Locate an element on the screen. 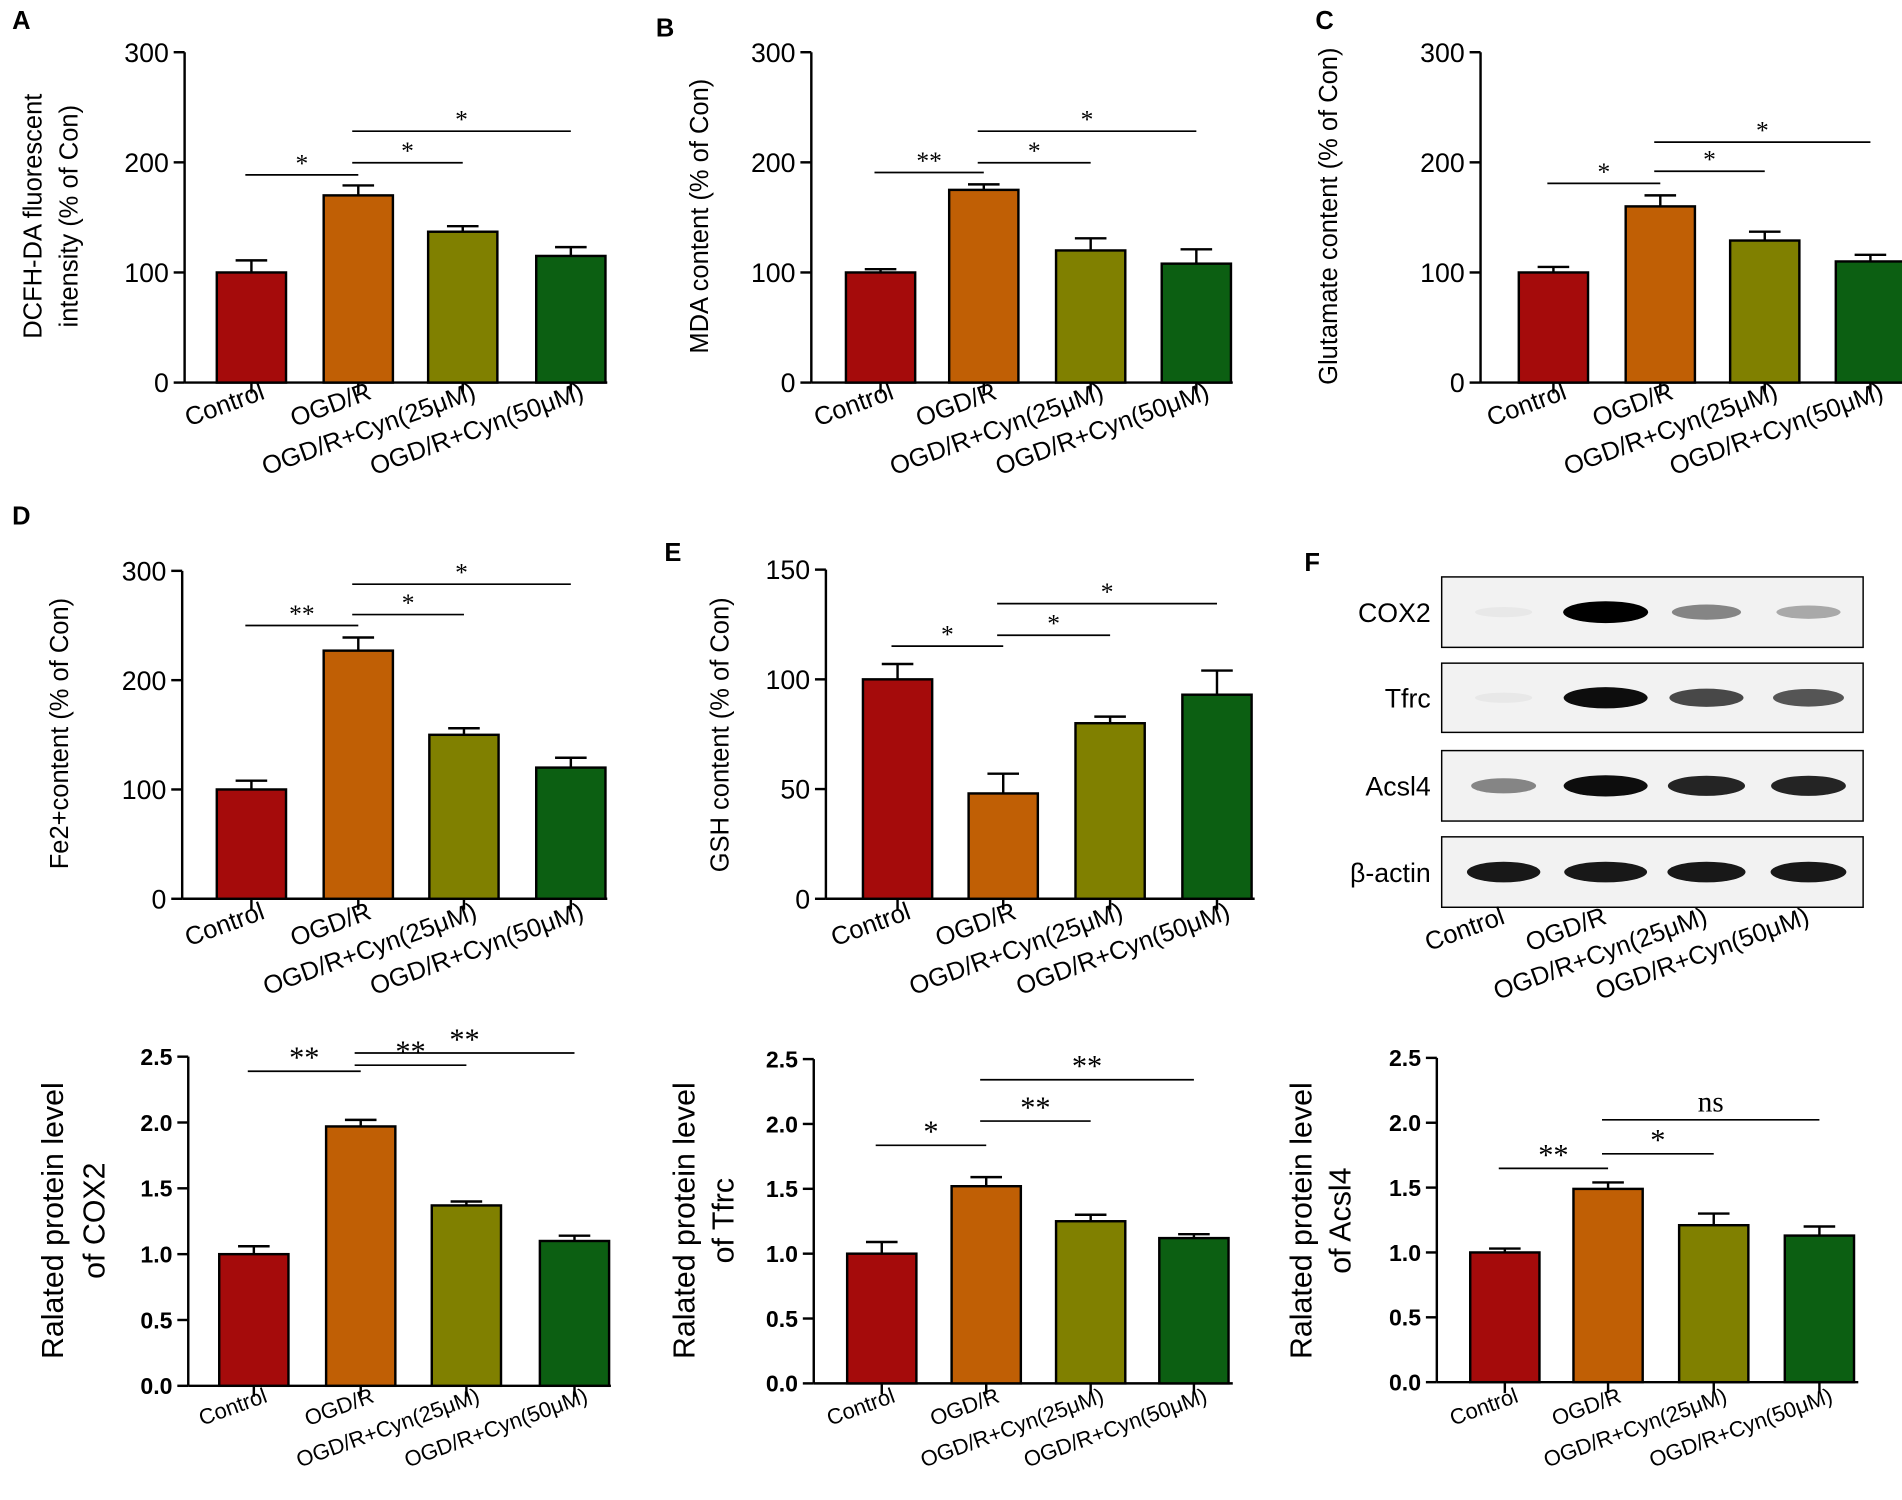 The image size is (1902, 1500). panel-label-f: F is located at coordinates (1312, 563).